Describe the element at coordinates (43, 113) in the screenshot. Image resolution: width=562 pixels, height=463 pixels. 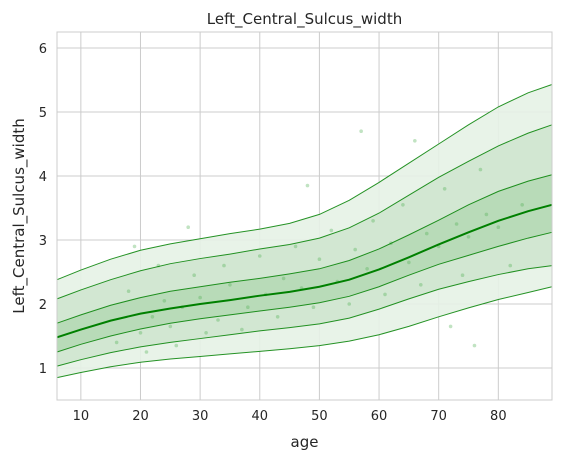
I see `y-tick-label: 5` at that location.